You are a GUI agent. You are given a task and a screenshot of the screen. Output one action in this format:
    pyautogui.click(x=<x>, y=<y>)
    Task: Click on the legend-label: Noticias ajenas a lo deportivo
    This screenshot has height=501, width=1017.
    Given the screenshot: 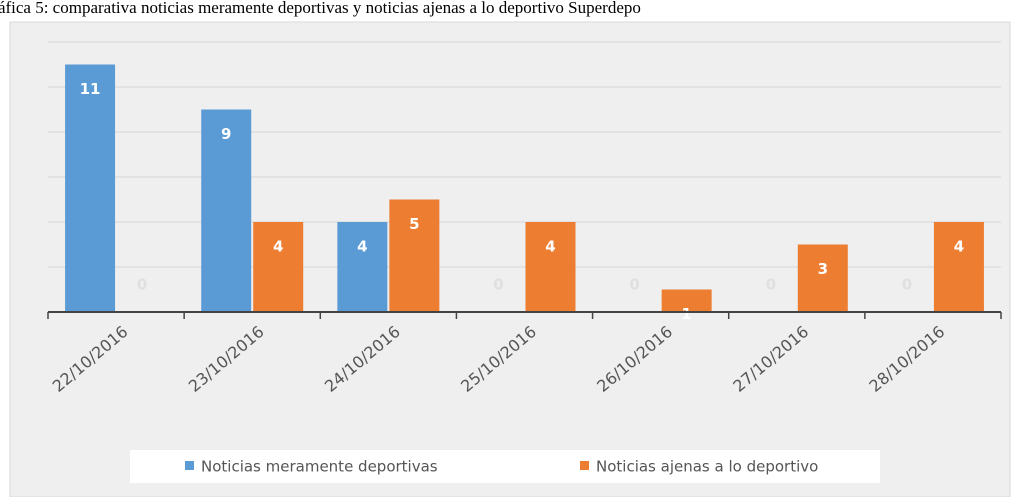 What is the action you would take?
    pyautogui.click(x=707, y=467)
    